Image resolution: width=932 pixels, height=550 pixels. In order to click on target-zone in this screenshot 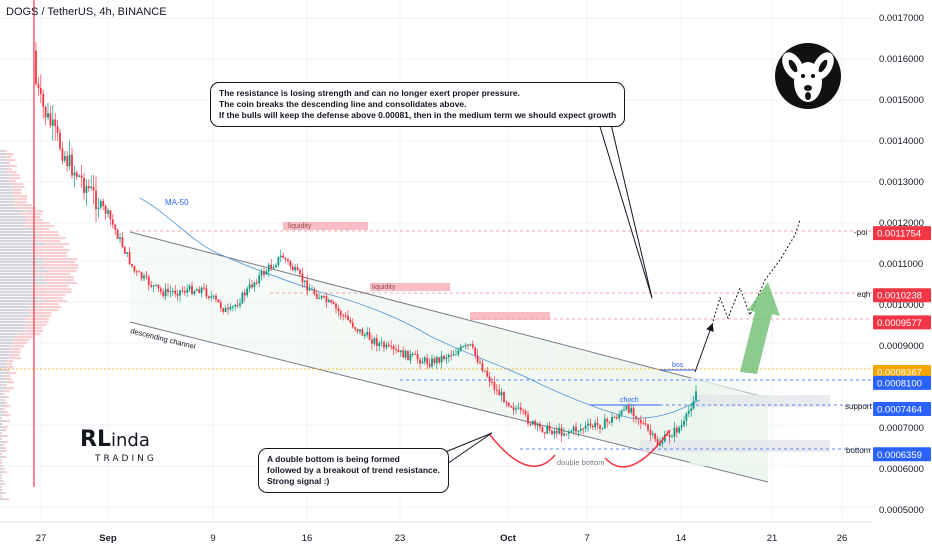, I will do `click(760, 422)`.